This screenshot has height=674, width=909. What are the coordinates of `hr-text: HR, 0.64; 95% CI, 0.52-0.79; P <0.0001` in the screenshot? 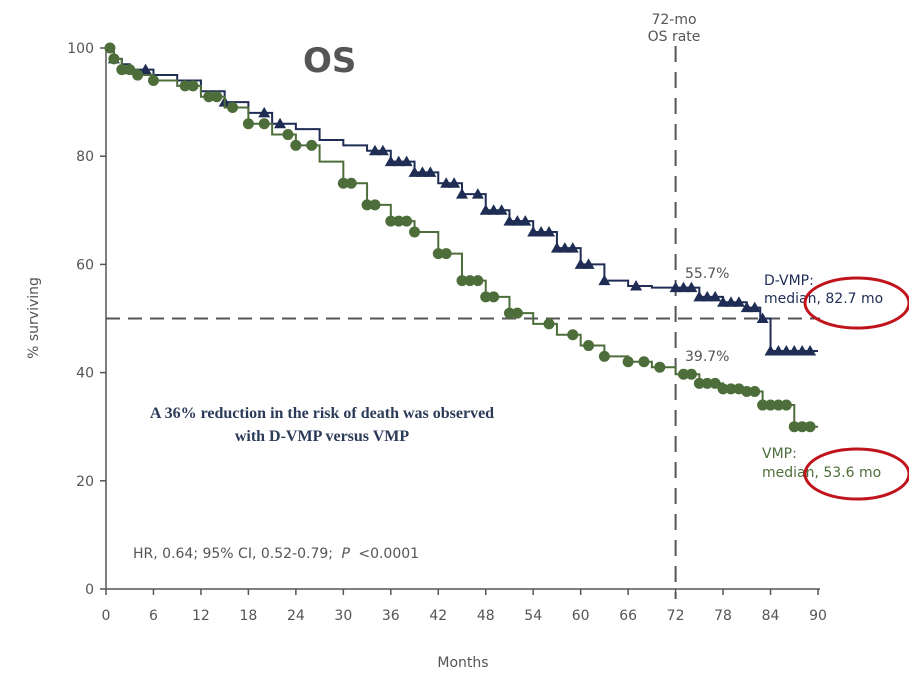 It's located at (276, 554).